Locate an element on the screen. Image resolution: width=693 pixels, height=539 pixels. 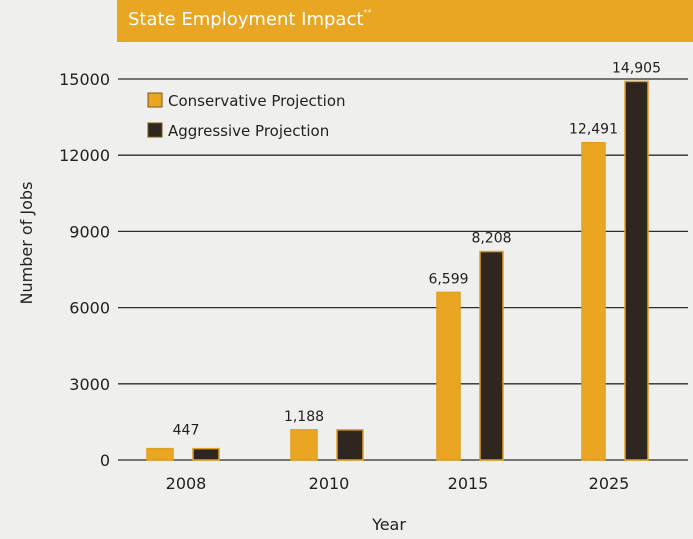
x-axis-ticks: 2008 2010 2015 2025 is located at coordinates (398, 483).